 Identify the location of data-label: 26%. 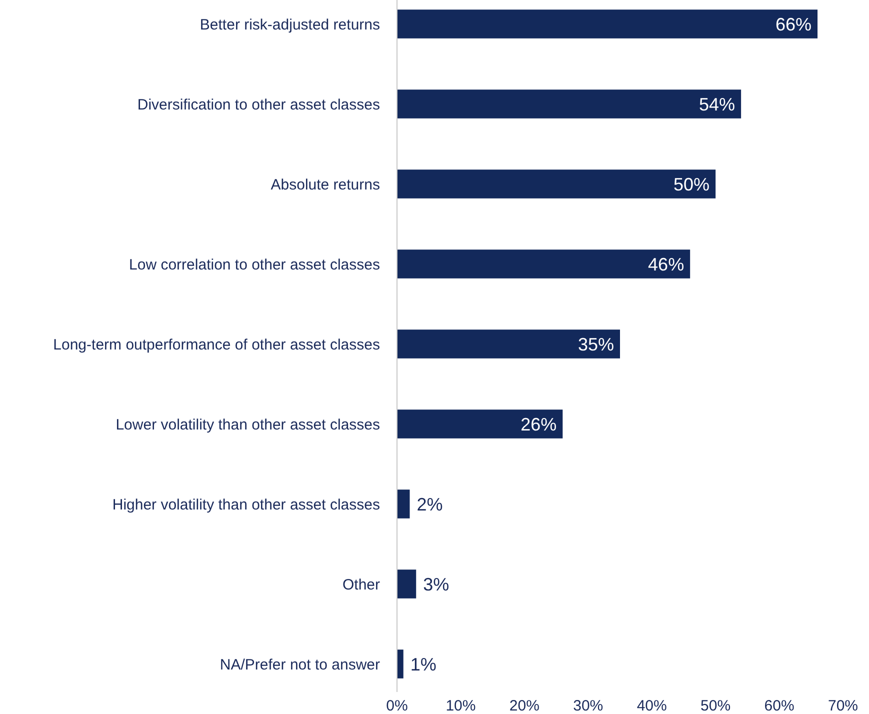
(538, 424).